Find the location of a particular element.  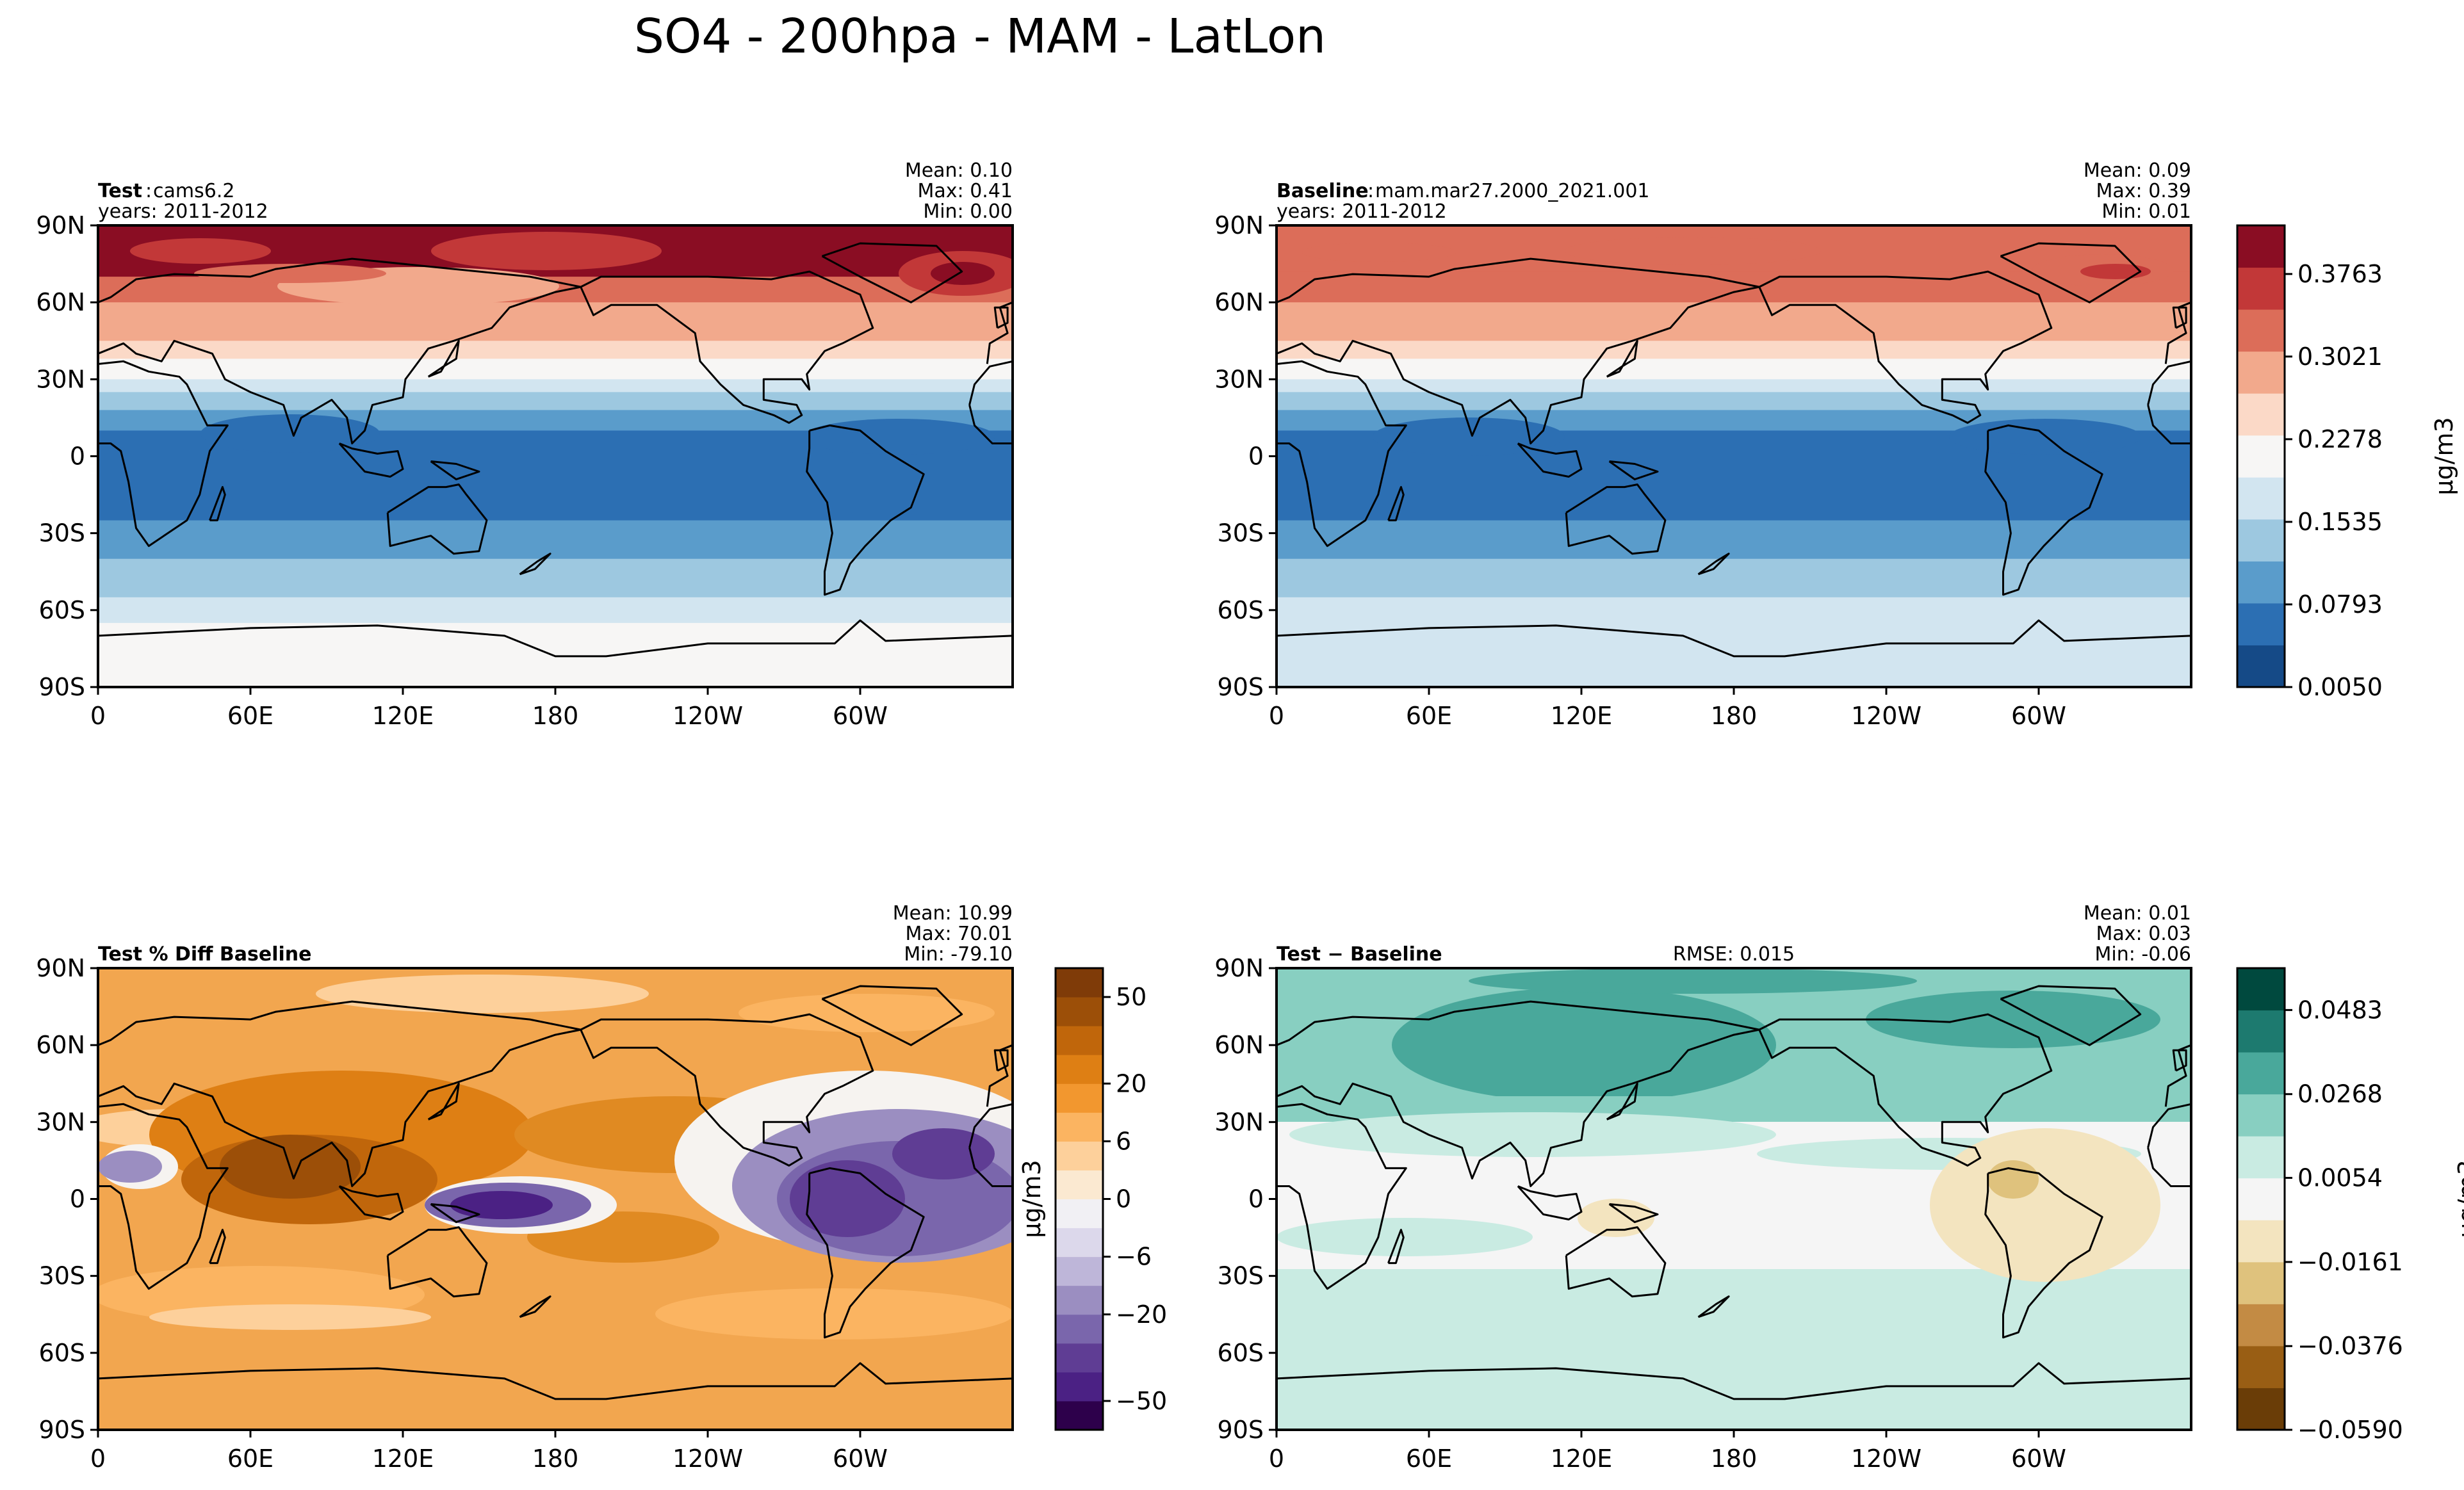

baseline-stat-mean: Mean: 0.09 is located at coordinates (2137, 170).